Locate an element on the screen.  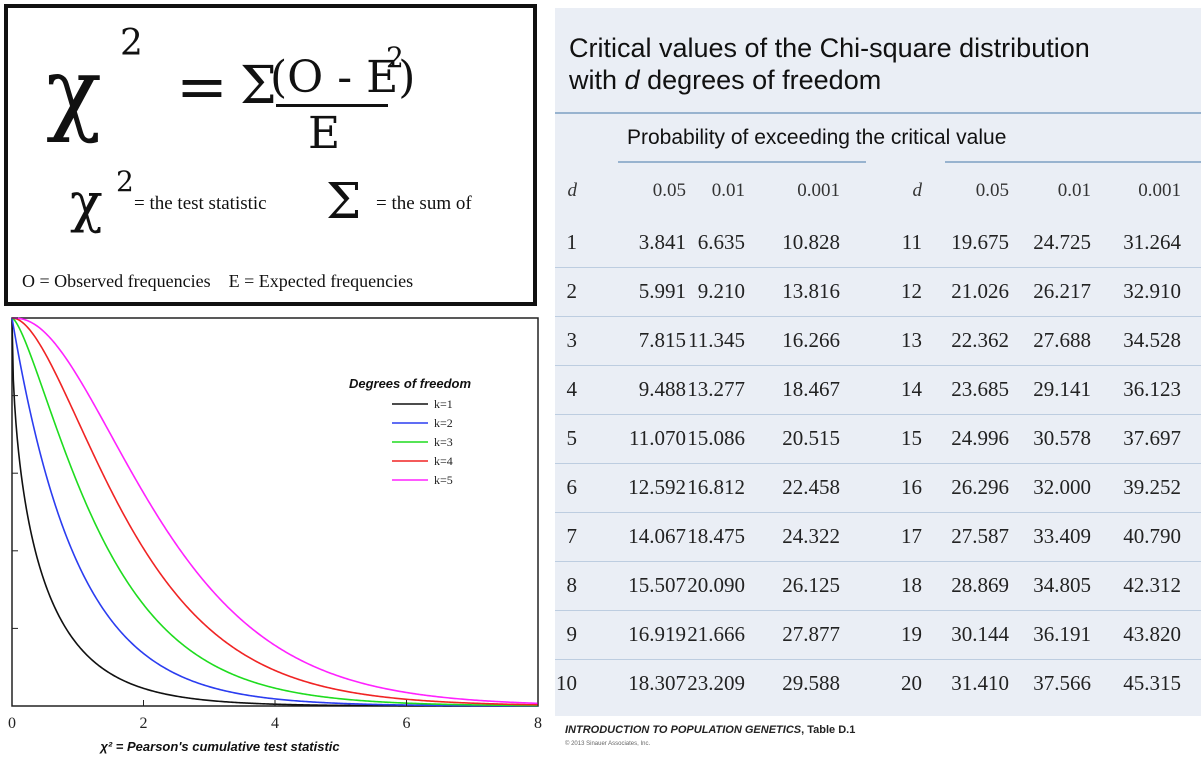
span-rule-right is located at coordinates (1073, 162).